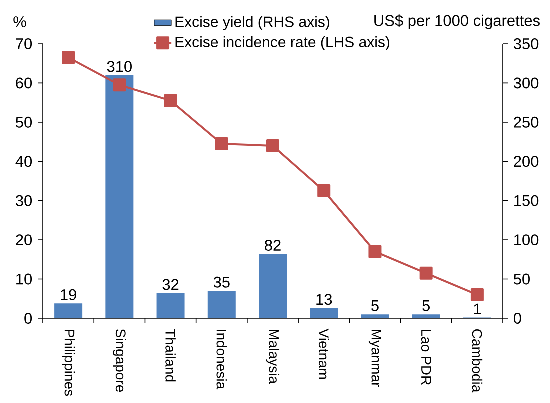 This screenshot has width=550, height=403. Describe the element at coordinates (324, 300) in the screenshot. I see `data-label: 13` at that location.